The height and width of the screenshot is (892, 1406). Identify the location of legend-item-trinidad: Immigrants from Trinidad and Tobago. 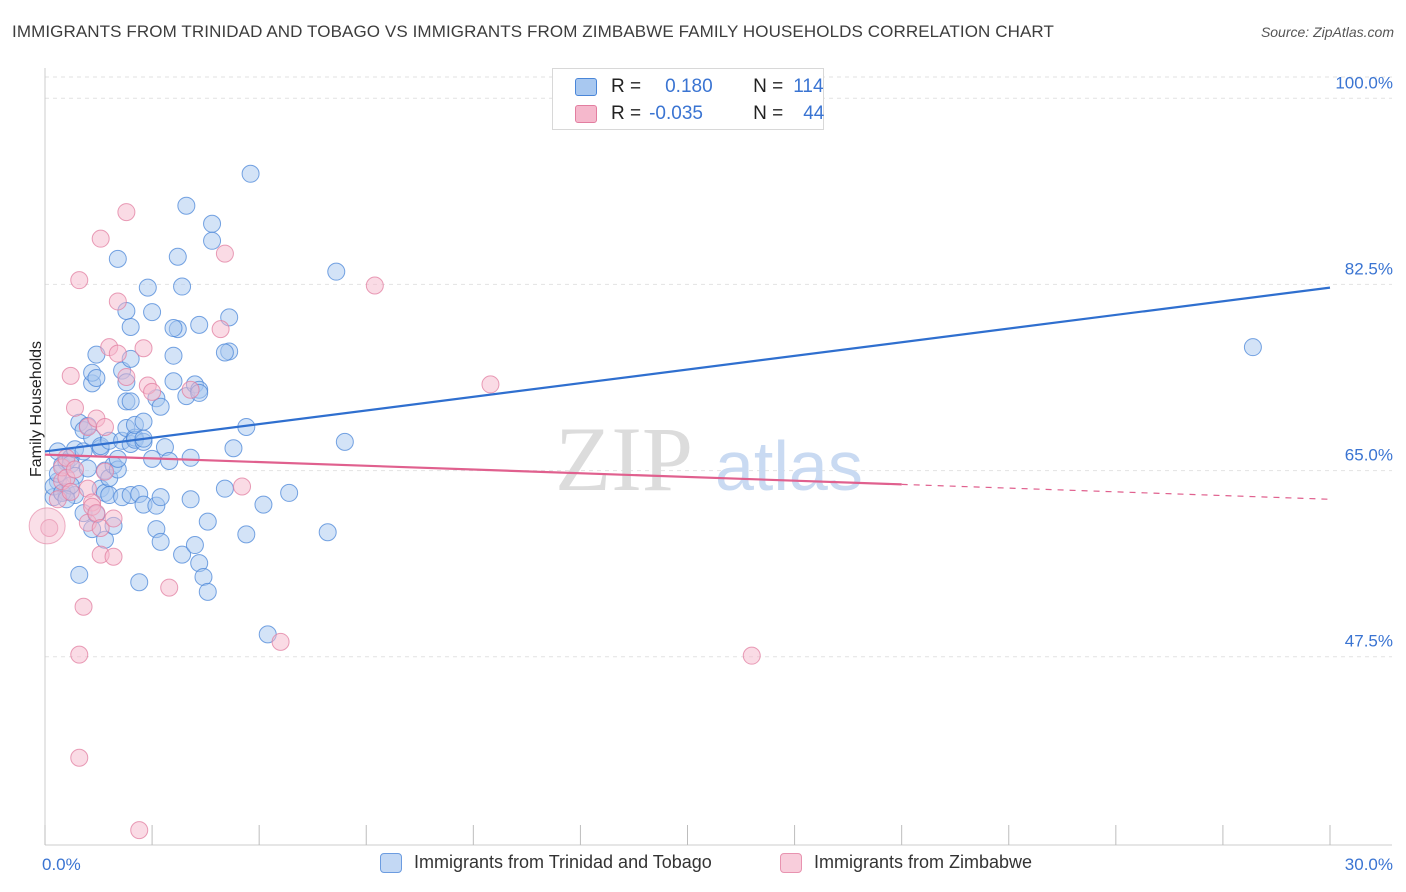
(546, 862).